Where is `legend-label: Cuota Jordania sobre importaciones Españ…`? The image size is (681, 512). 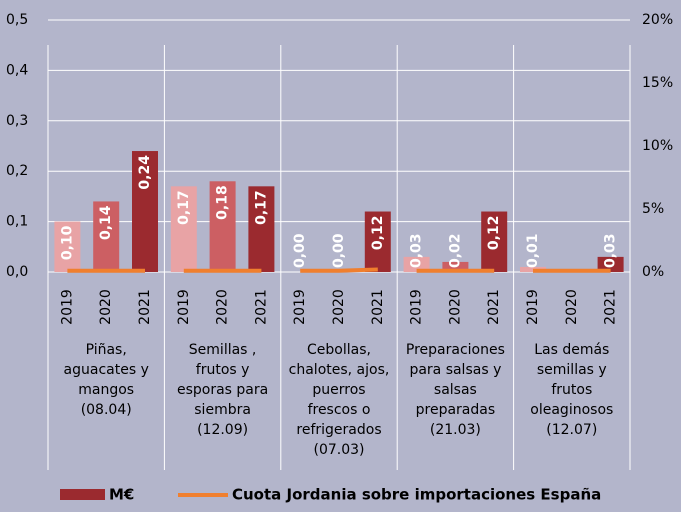 legend-label: Cuota Jordania sobre importaciones Españ… is located at coordinates (416, 495).